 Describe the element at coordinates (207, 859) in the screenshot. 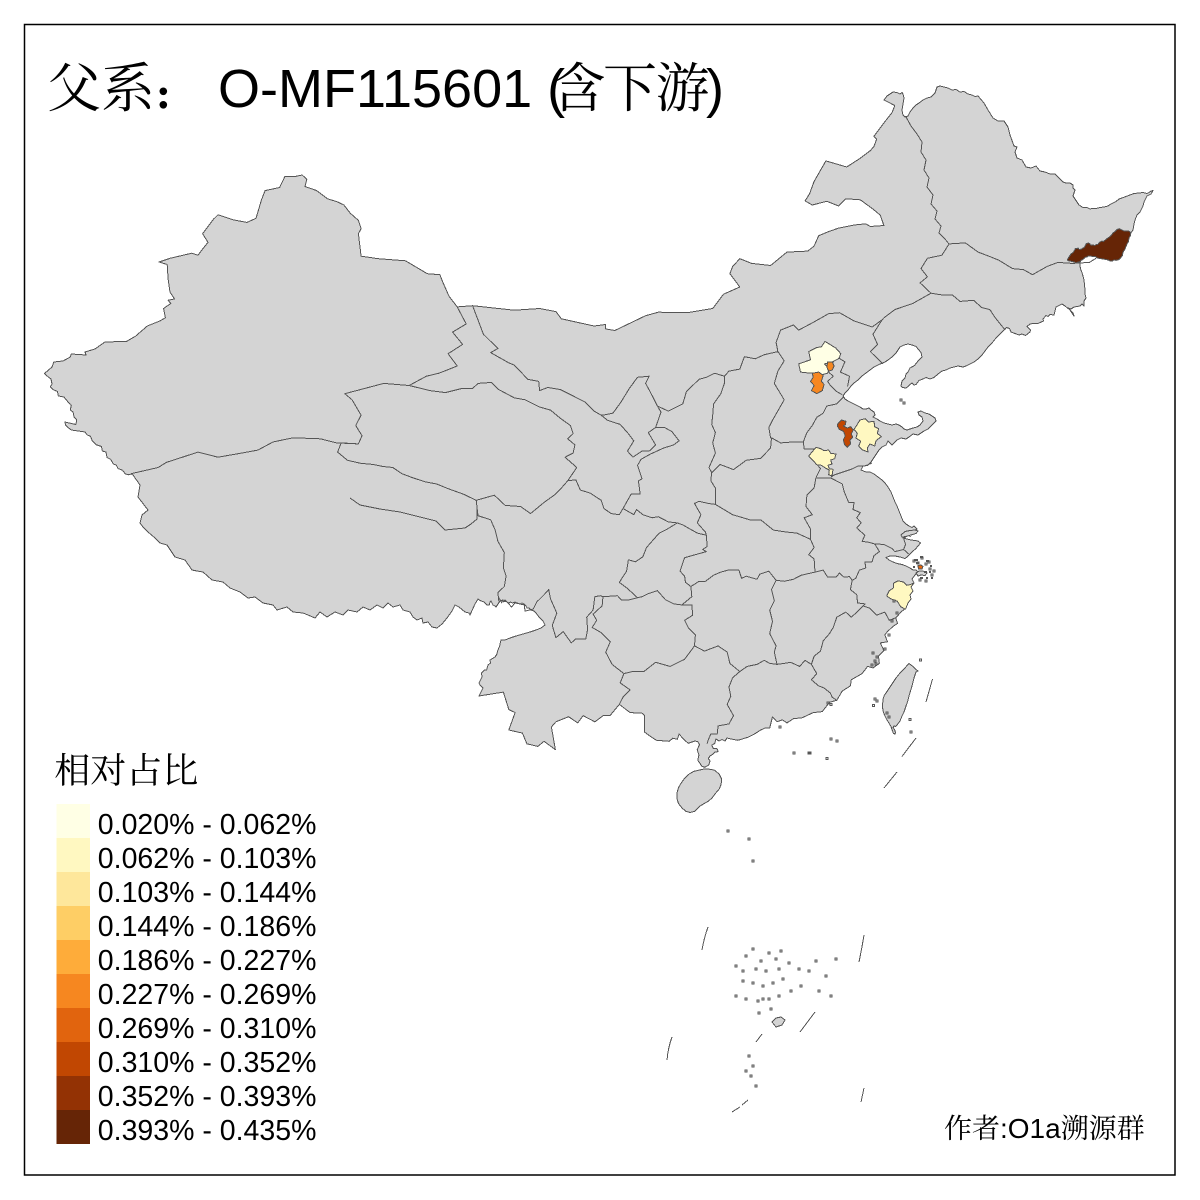

I see `svg-text: 0.062% - 0.103%` at that location.